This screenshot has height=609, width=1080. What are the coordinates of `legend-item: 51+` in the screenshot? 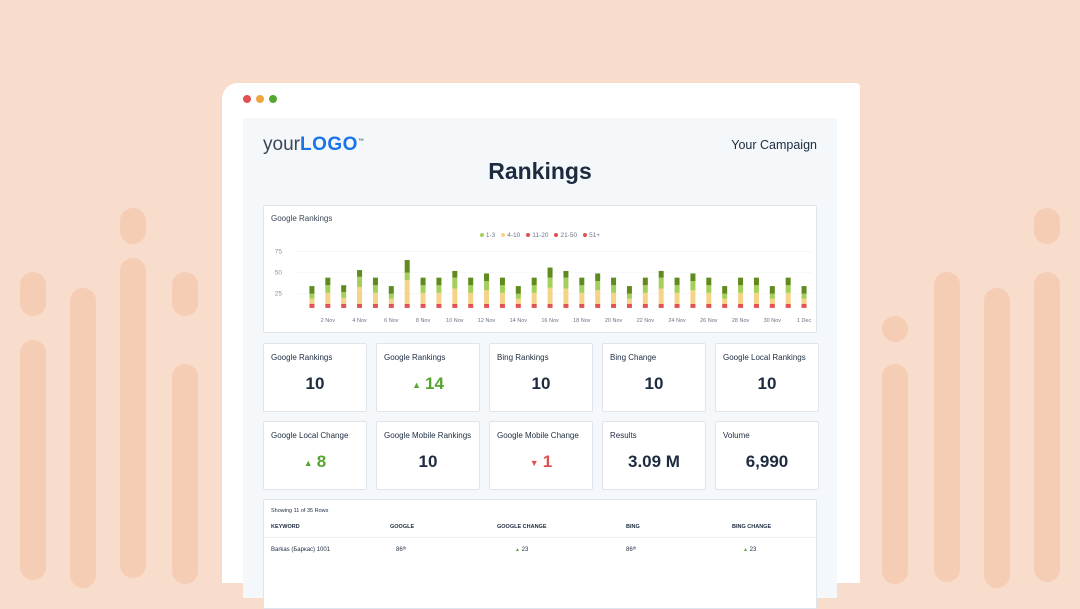 It's located at (591, 235).